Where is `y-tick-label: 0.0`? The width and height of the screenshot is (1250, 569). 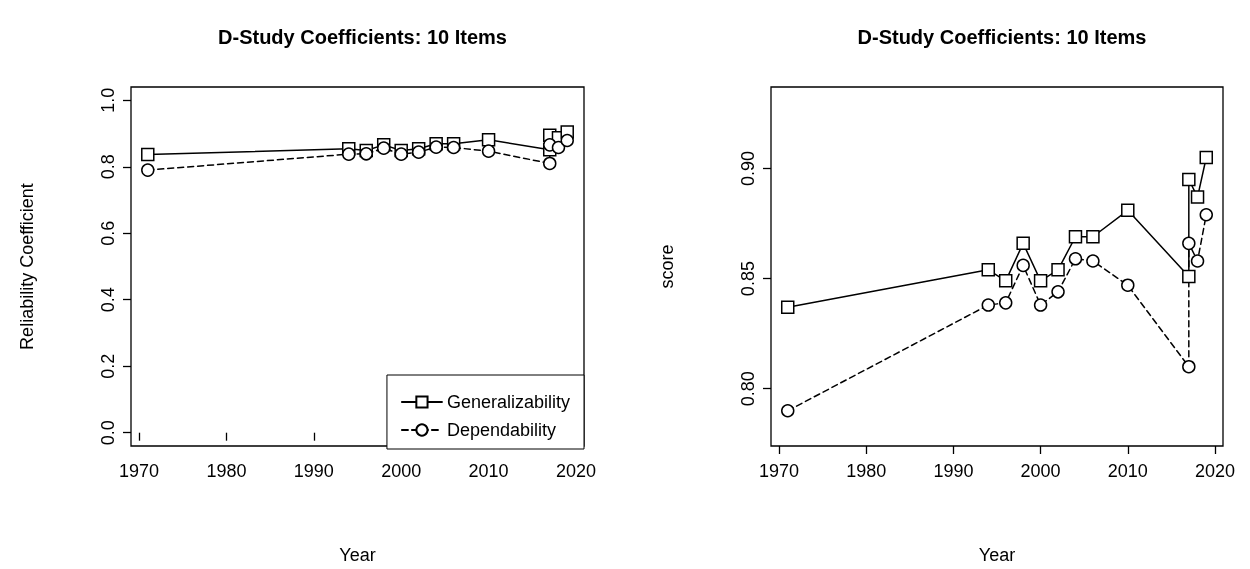
y-tick-label: 0.0 is located at coordinates (108, 433).